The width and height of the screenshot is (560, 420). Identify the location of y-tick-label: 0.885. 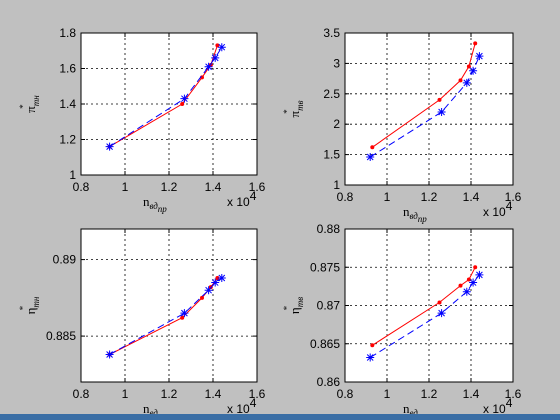
(61, 336).